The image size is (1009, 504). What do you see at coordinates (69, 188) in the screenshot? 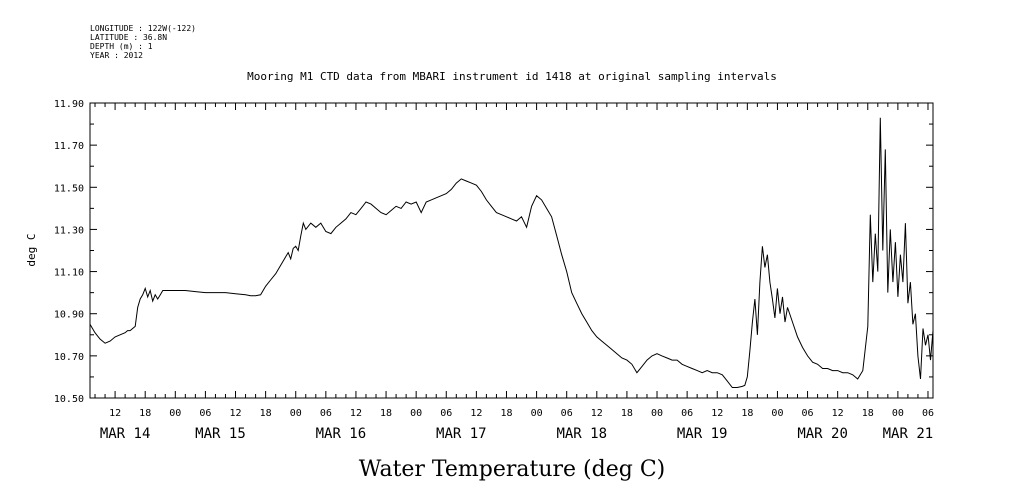
I see `y-tick-label: 11.50` at bounding box center [69, 188].